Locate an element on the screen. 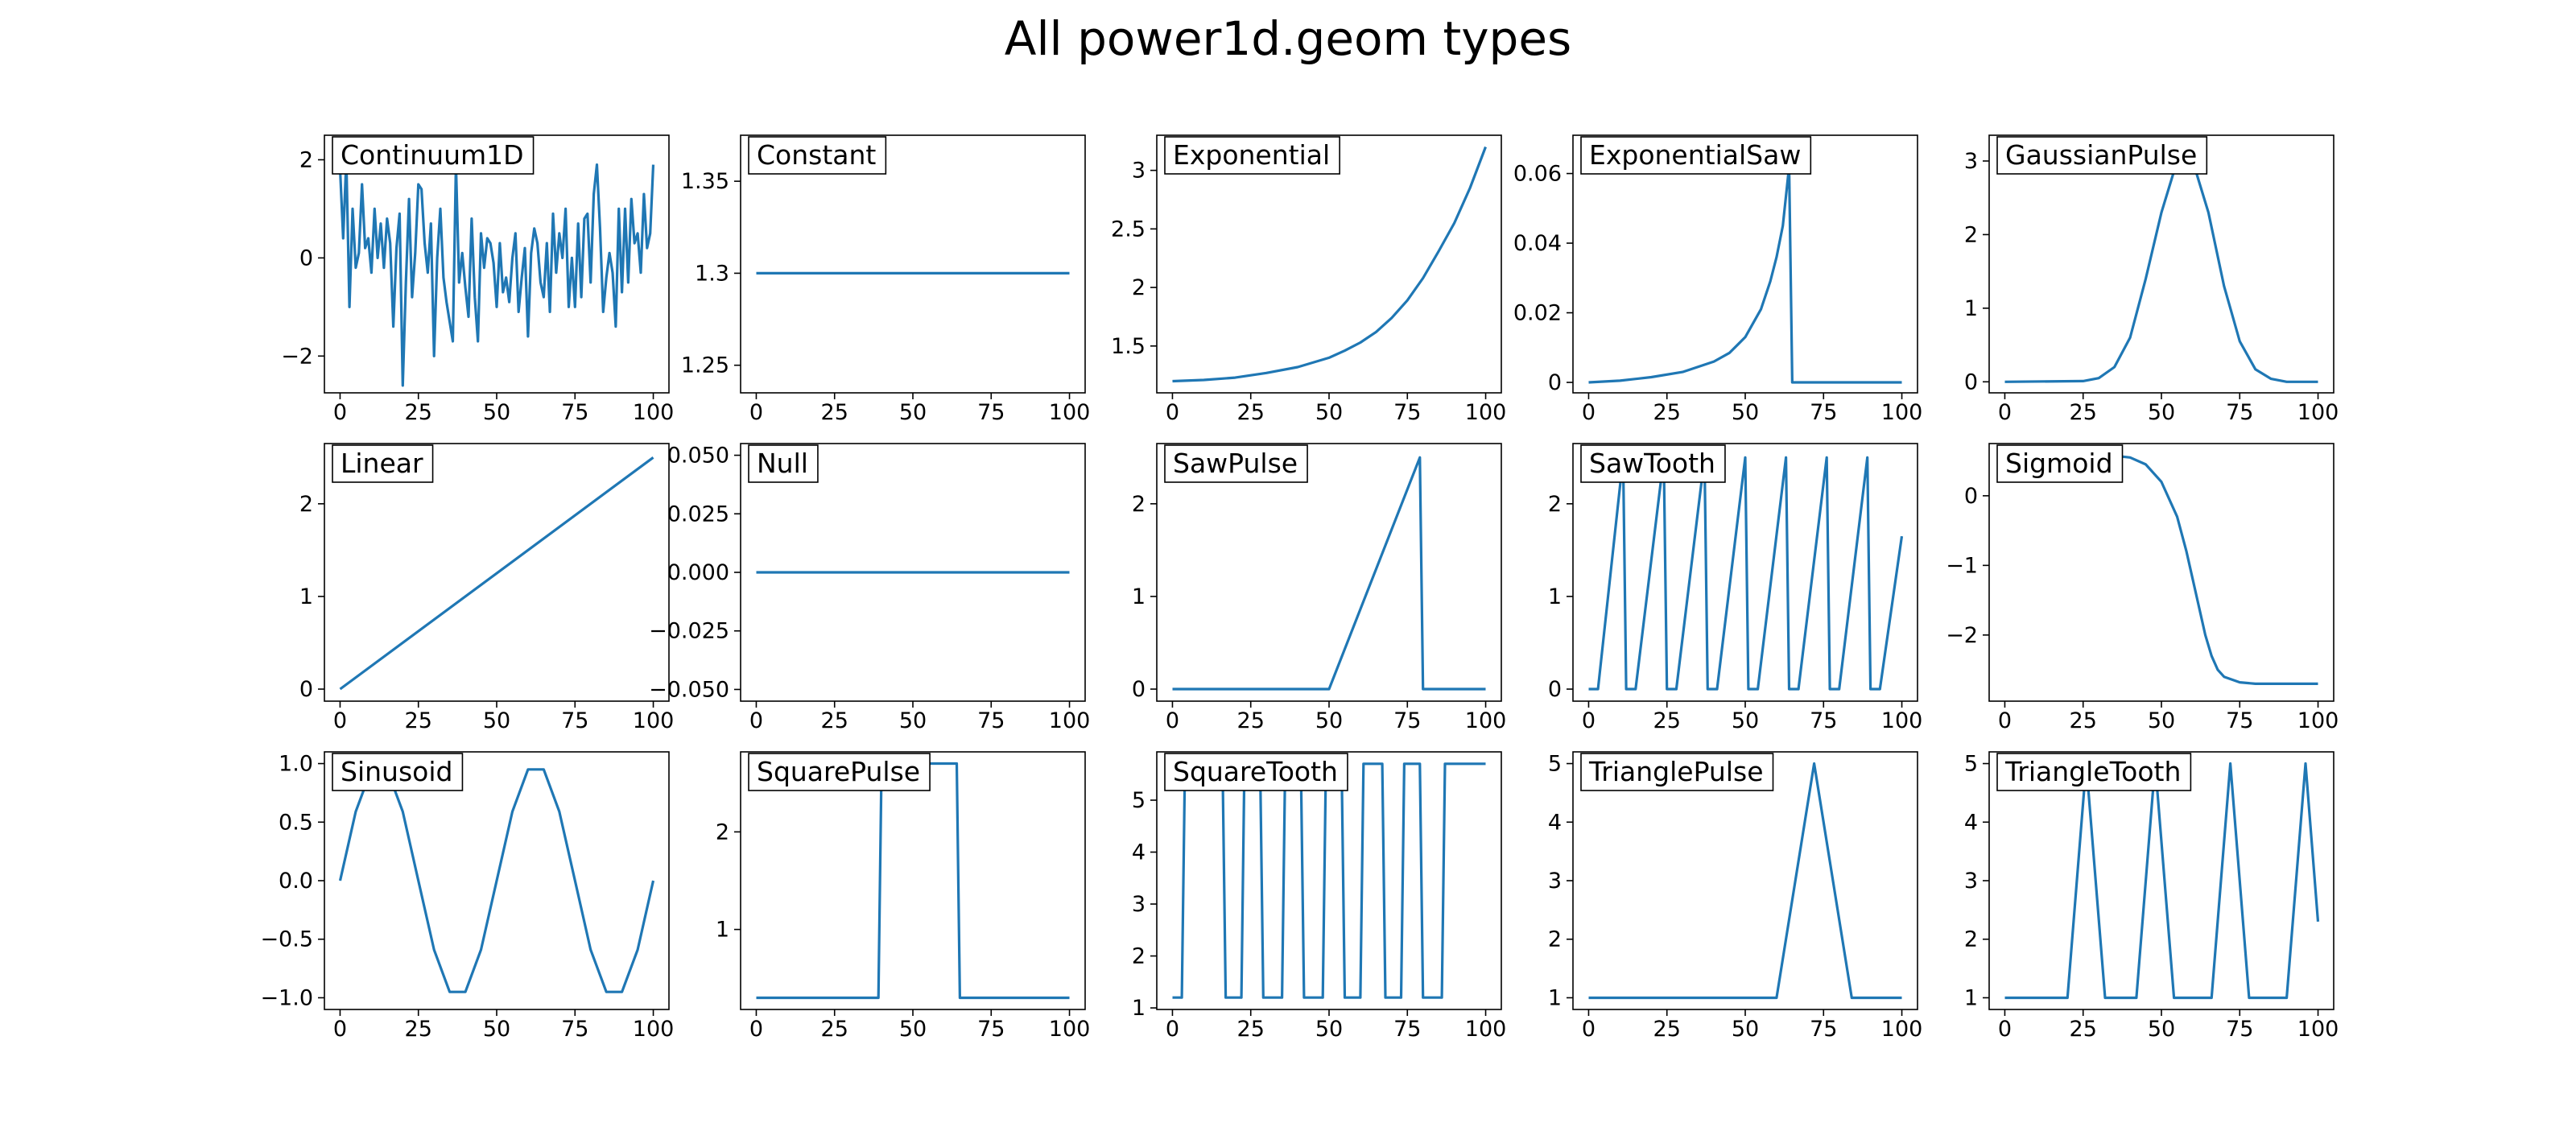 Image resolution: width=2576 pixels, height=1127 pixels. subplot-label: SawTooth is located at coordinates (1653, 463).